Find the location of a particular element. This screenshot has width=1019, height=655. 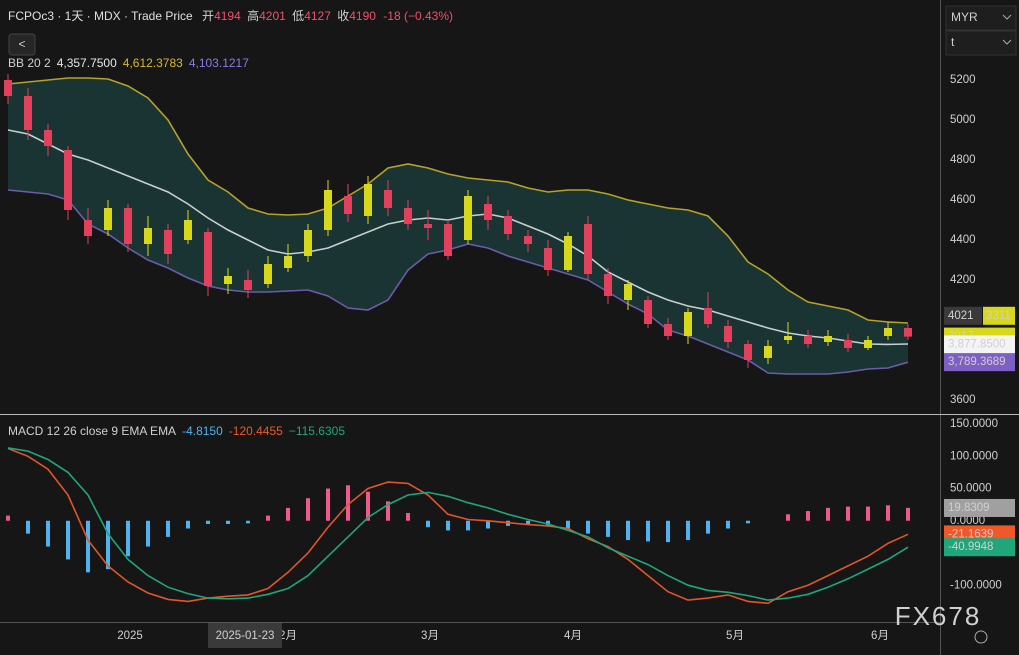

high-label: 高 is located at coordinates (253, 15).